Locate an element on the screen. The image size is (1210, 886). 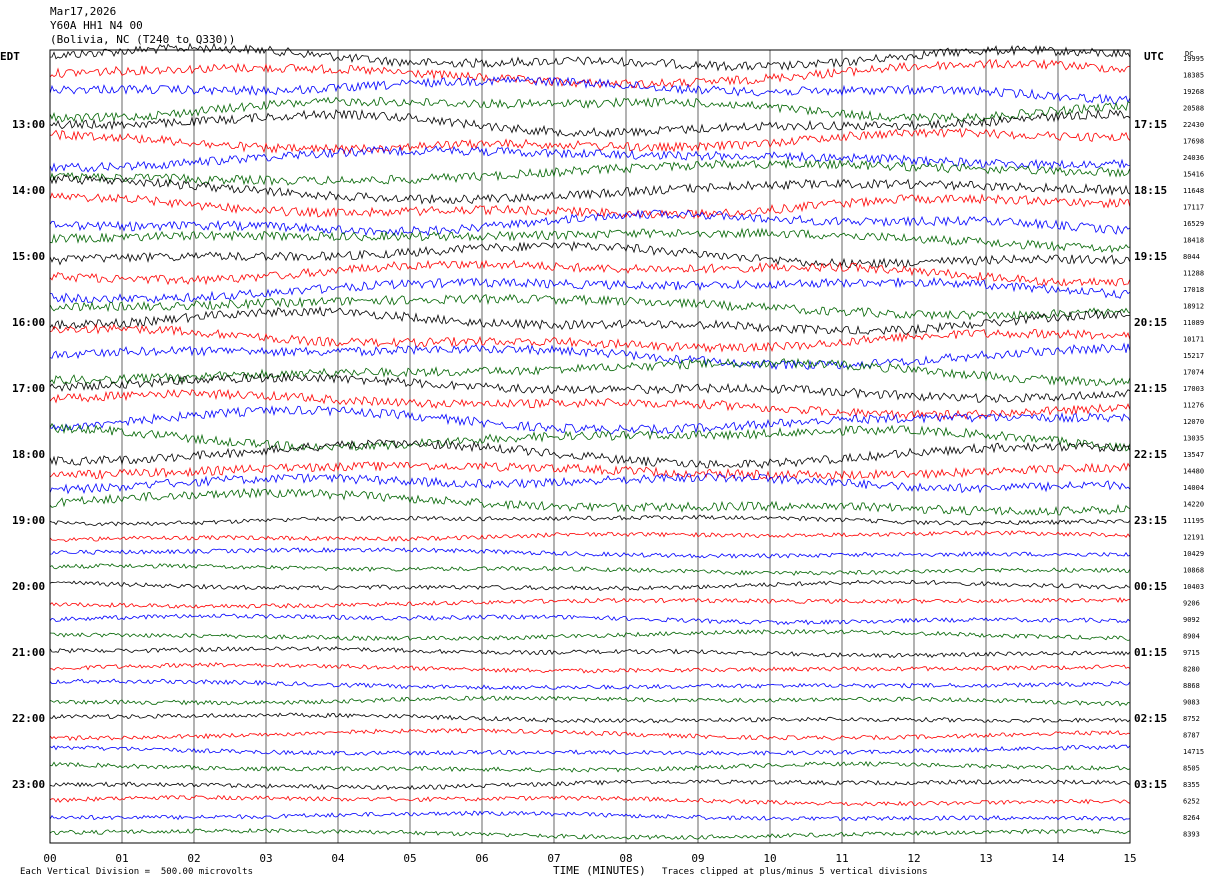
dc-offset-label: 13547 is located at coordinates (1193, 455).